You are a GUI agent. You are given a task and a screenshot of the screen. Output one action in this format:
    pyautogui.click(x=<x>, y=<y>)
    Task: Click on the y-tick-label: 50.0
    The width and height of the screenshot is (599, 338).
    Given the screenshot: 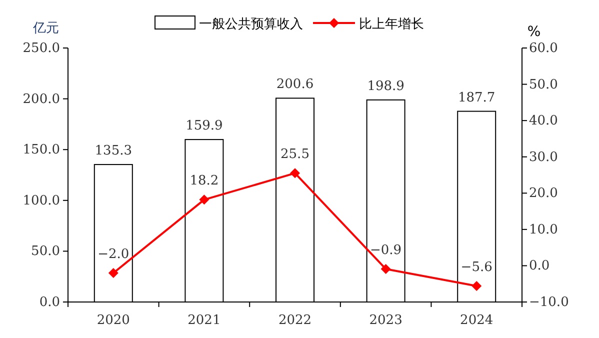 What is the action you would take?
    pyautogui.click(x=45, y=252)
    